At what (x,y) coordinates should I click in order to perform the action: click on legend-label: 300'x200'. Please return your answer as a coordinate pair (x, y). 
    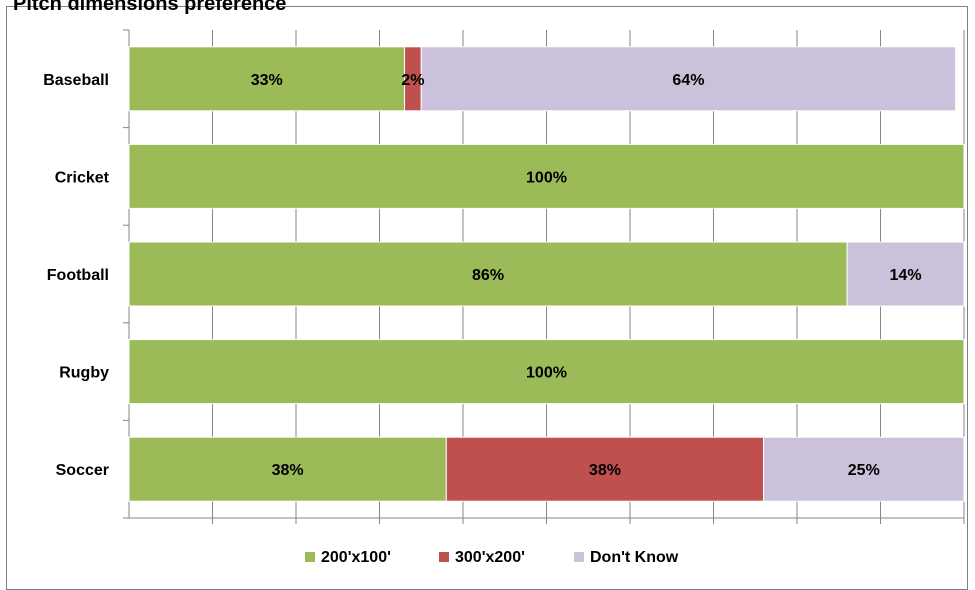
    Looking at the image, I should click on (490, 557).